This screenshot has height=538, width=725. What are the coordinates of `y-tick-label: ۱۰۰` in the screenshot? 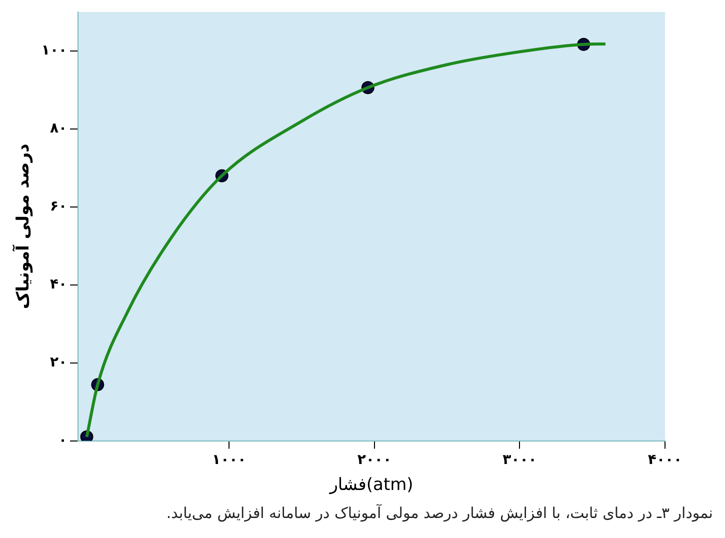 It's located at (54, 50).